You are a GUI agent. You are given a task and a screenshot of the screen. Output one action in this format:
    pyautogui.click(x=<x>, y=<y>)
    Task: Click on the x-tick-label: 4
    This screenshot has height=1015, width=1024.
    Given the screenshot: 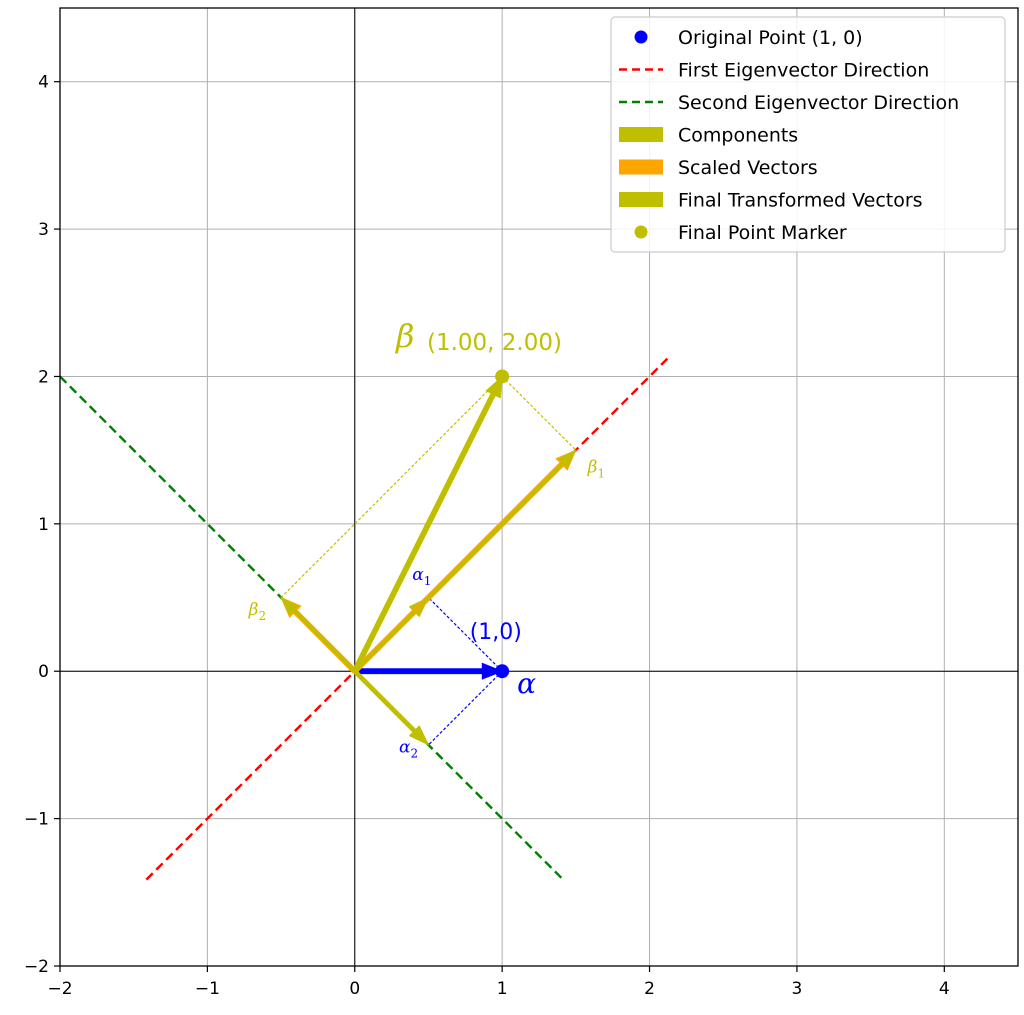 What is the action you would take?
    pyautogui.click(x=944, y=989)
    